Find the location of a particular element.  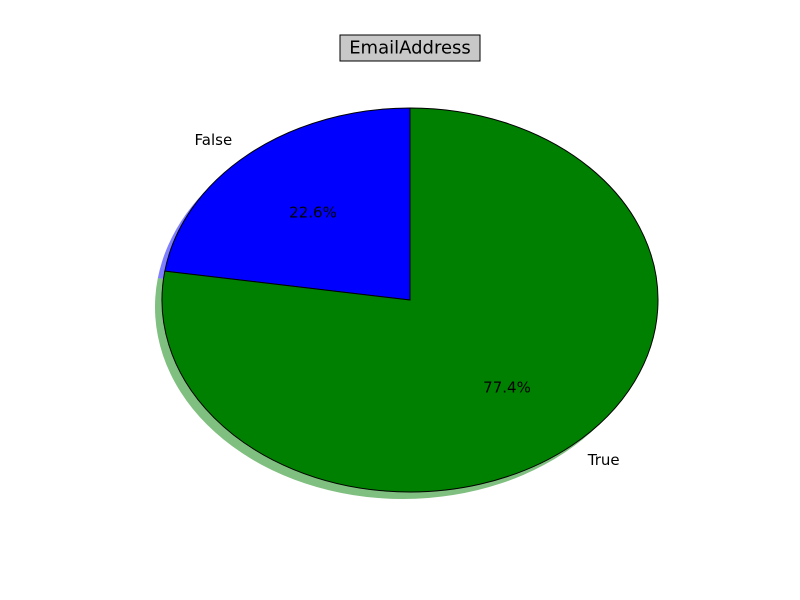

slice-percent-true: 77.4% is located at coordinates (507, 387).